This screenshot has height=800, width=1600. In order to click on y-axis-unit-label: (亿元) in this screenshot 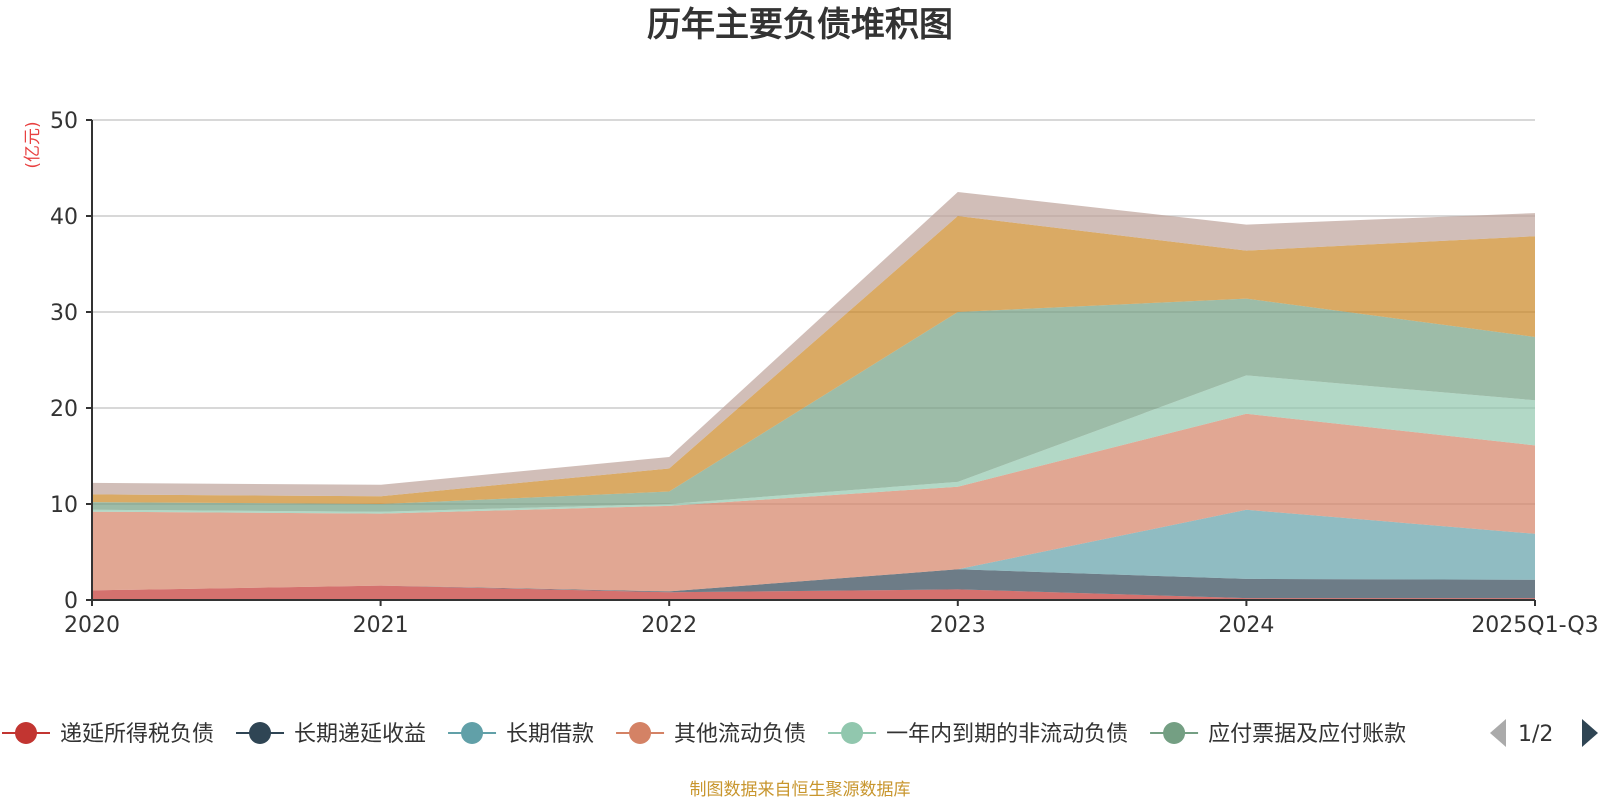, I will do `click(33, 144)`.